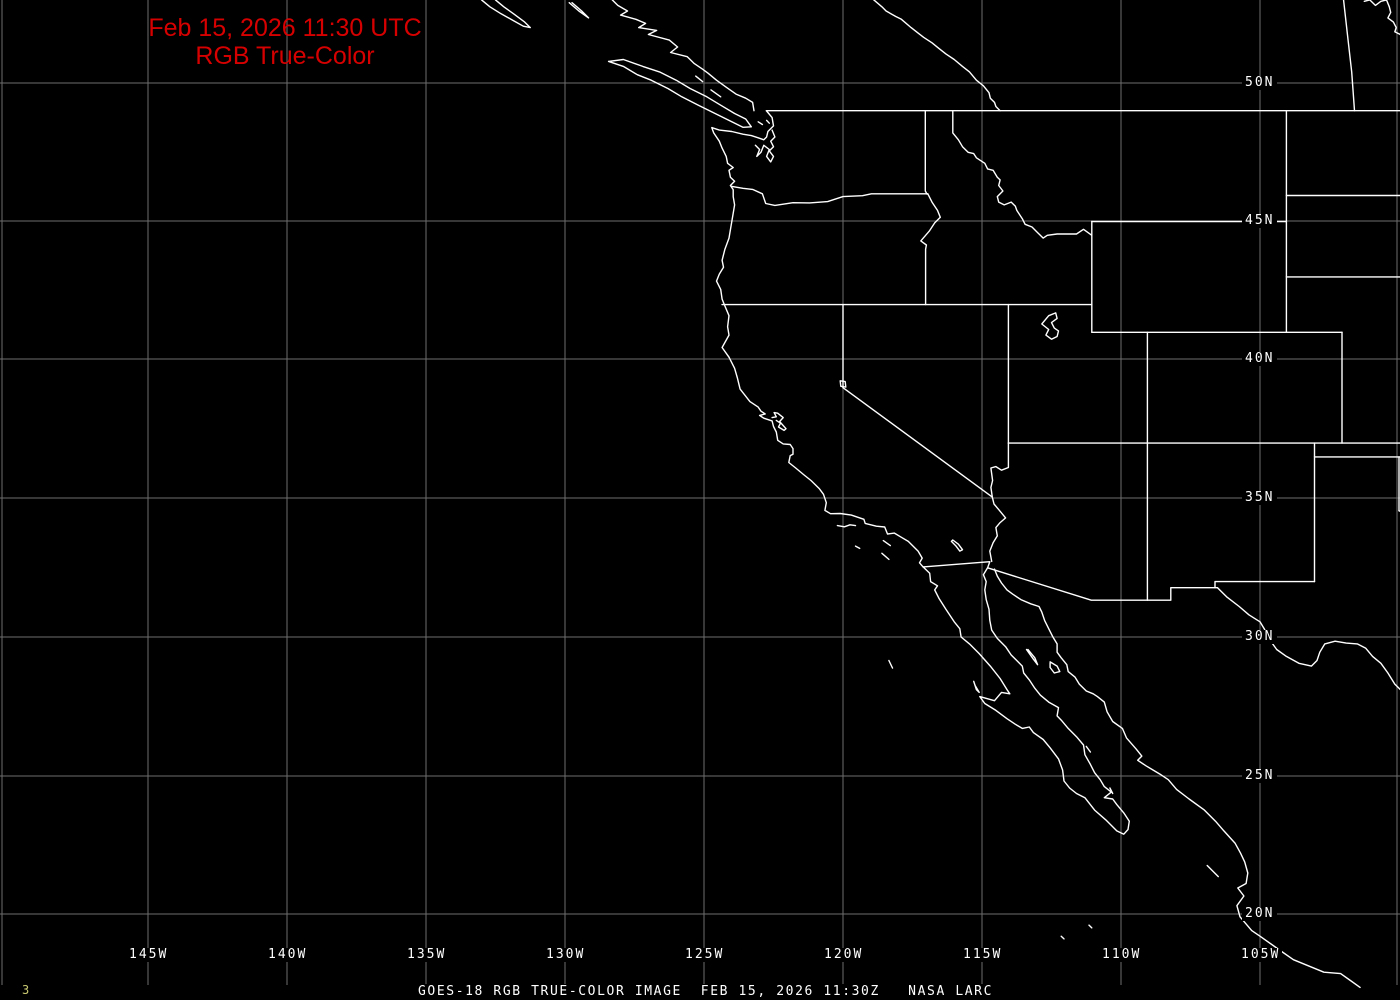 Image resolution: width=1400 pixels, height=1000 pixels. I want to click on quadra-island, so click(699, 79).